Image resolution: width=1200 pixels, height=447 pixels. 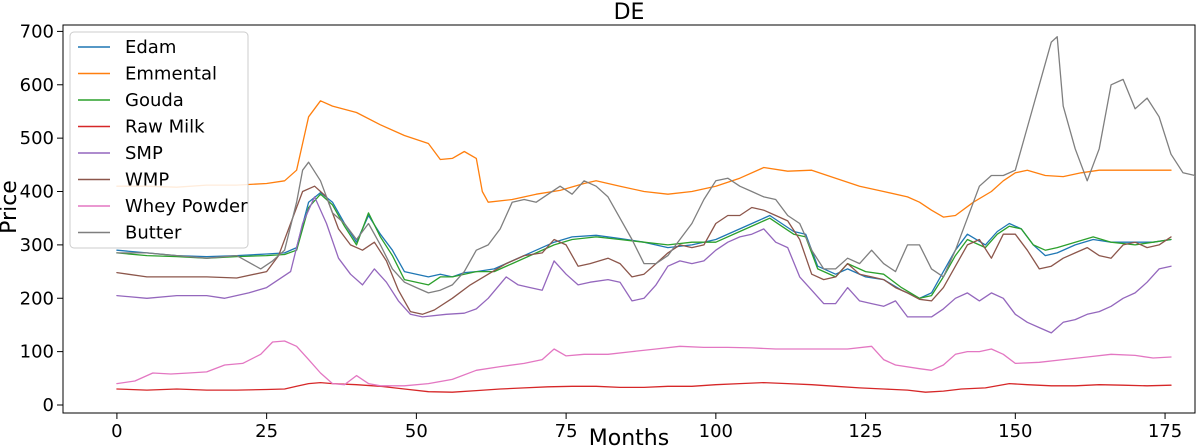 What do you see at coordinates (37, 31) in the screenshot?
I see `y-tick-label: 700` at bounding box center [37, 31].